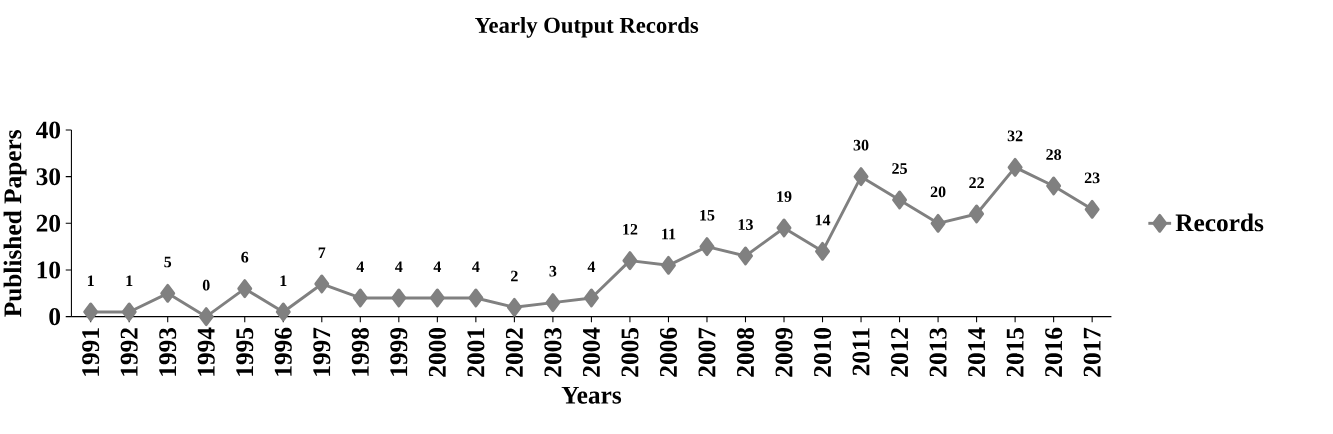 This screenshot has width=1333, height=434. I want to click on x-tick-label: 1996, so click(283, 351).